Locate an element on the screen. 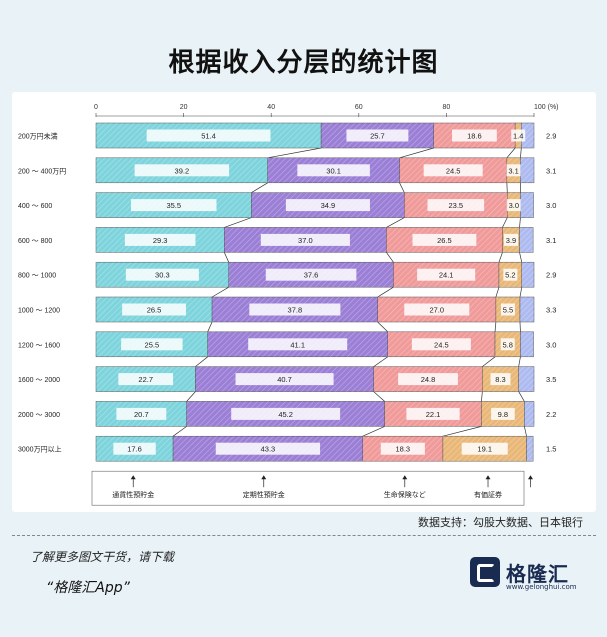 This screenshot has height=637, width=607. value-label: 25.5 is located at coordinates (152, 344).